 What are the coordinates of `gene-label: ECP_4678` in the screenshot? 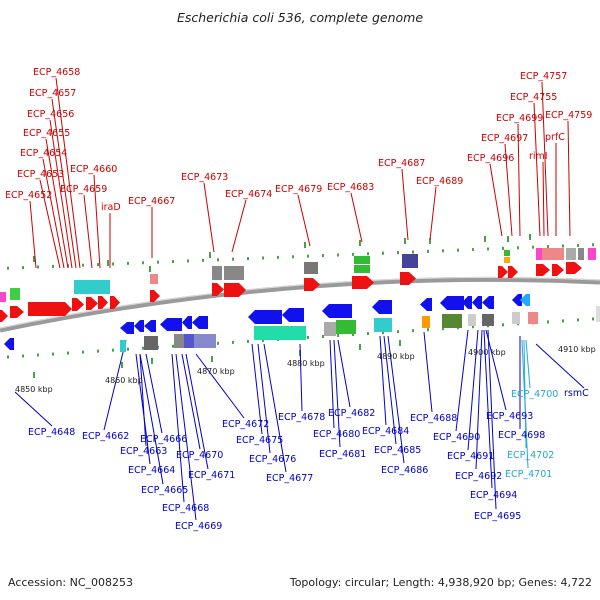 It's located at (301, 417).